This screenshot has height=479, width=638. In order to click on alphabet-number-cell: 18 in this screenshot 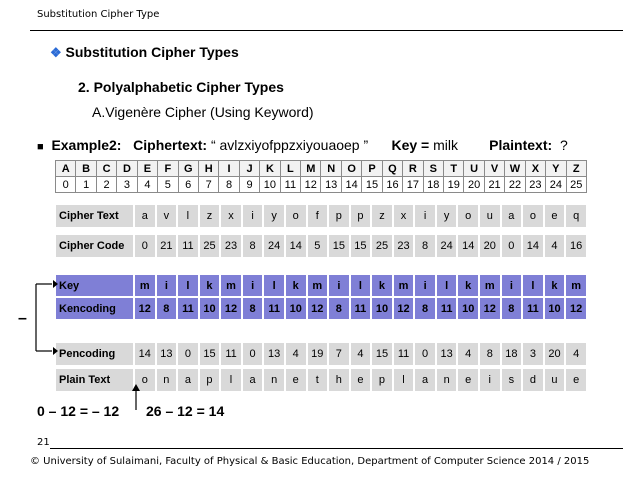, I will do `click(433, 184)`.